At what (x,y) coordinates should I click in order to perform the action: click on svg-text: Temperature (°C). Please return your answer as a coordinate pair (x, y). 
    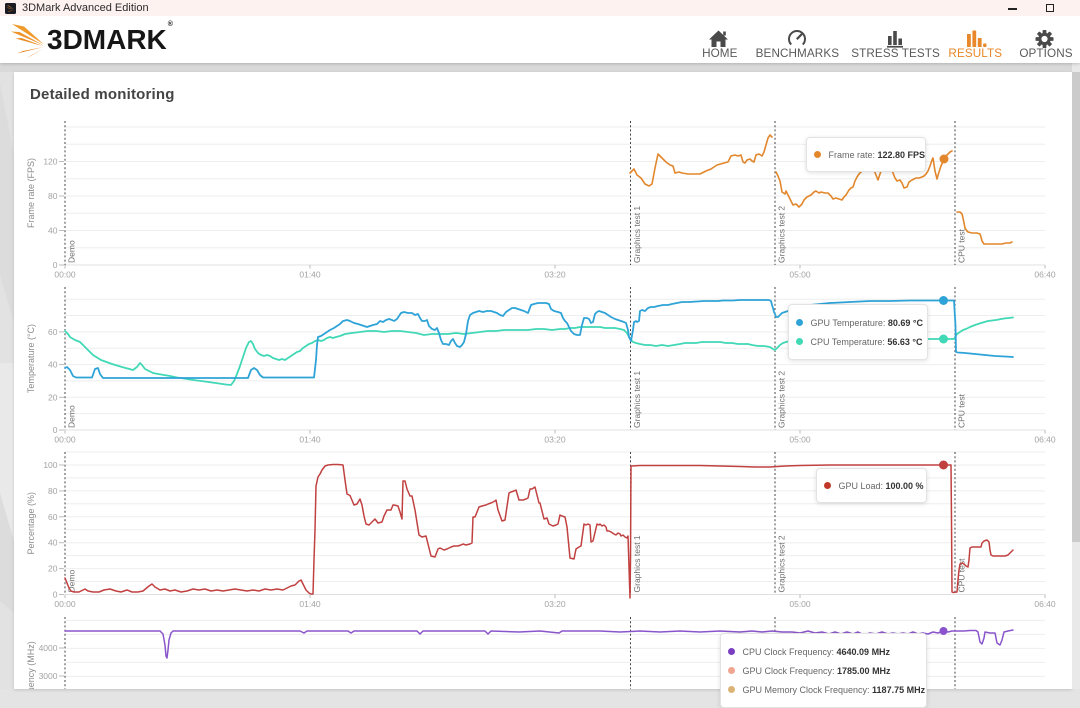
    Looking at the image, I should click on (31, 358).